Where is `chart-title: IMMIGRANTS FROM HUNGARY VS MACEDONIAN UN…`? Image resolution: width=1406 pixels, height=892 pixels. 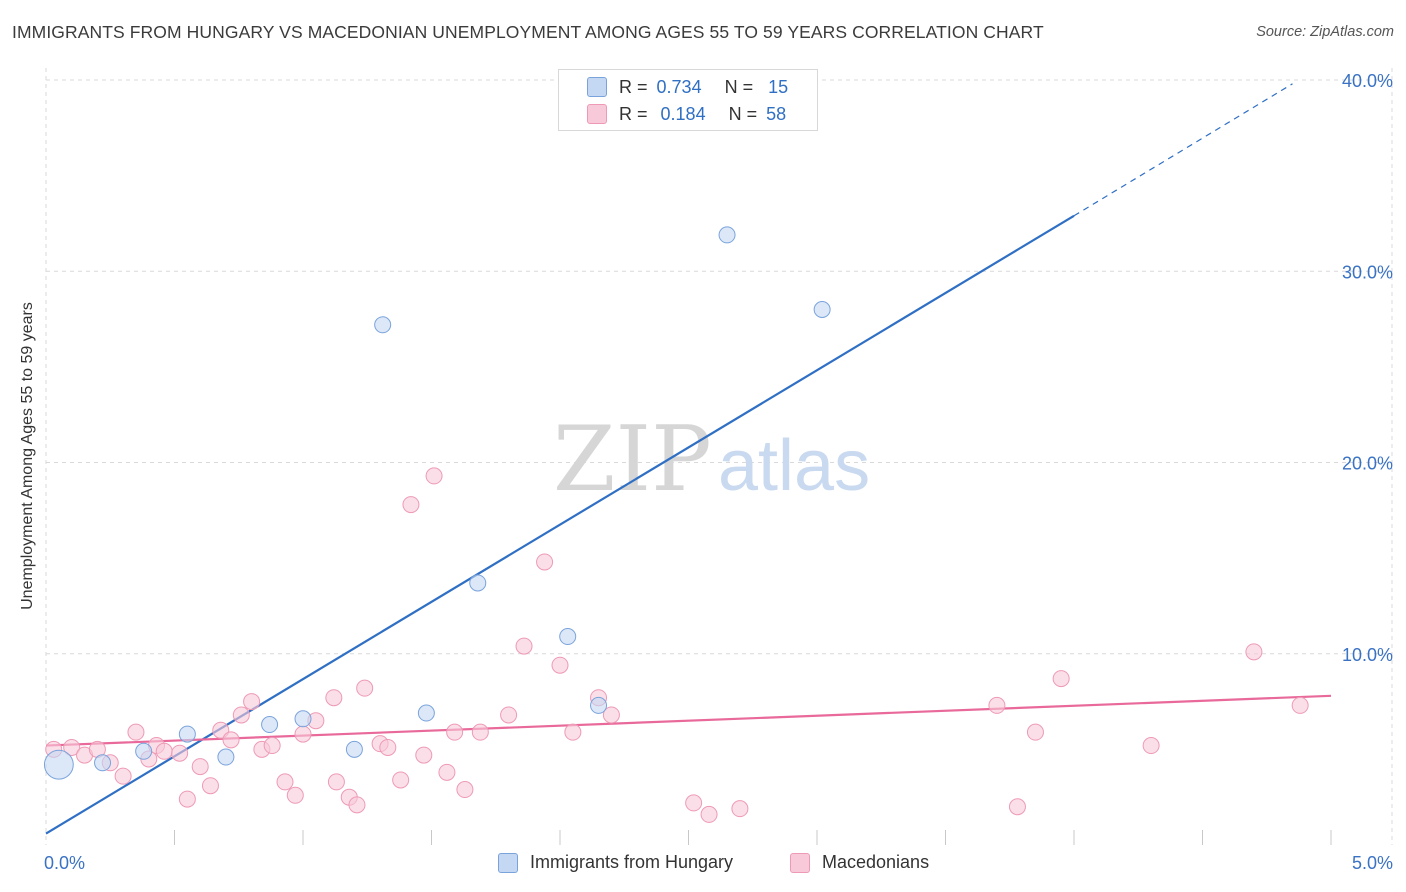
chart-title: IMMIGRANTS FROM HUNGARY VS MACEDONIAN UN… is located at coordinates (528, 32).